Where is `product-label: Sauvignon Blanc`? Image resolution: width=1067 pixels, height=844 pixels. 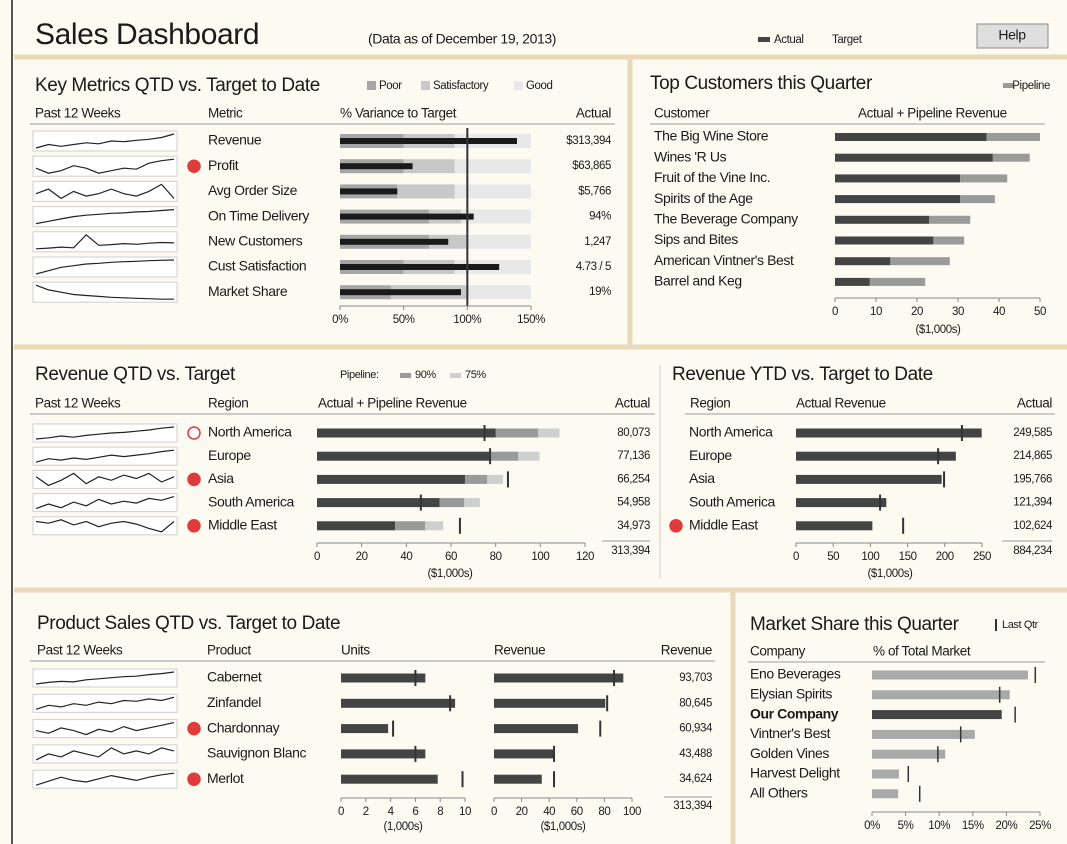
product-label: Sauvignon Blanc is located at coordinates (256, 753).